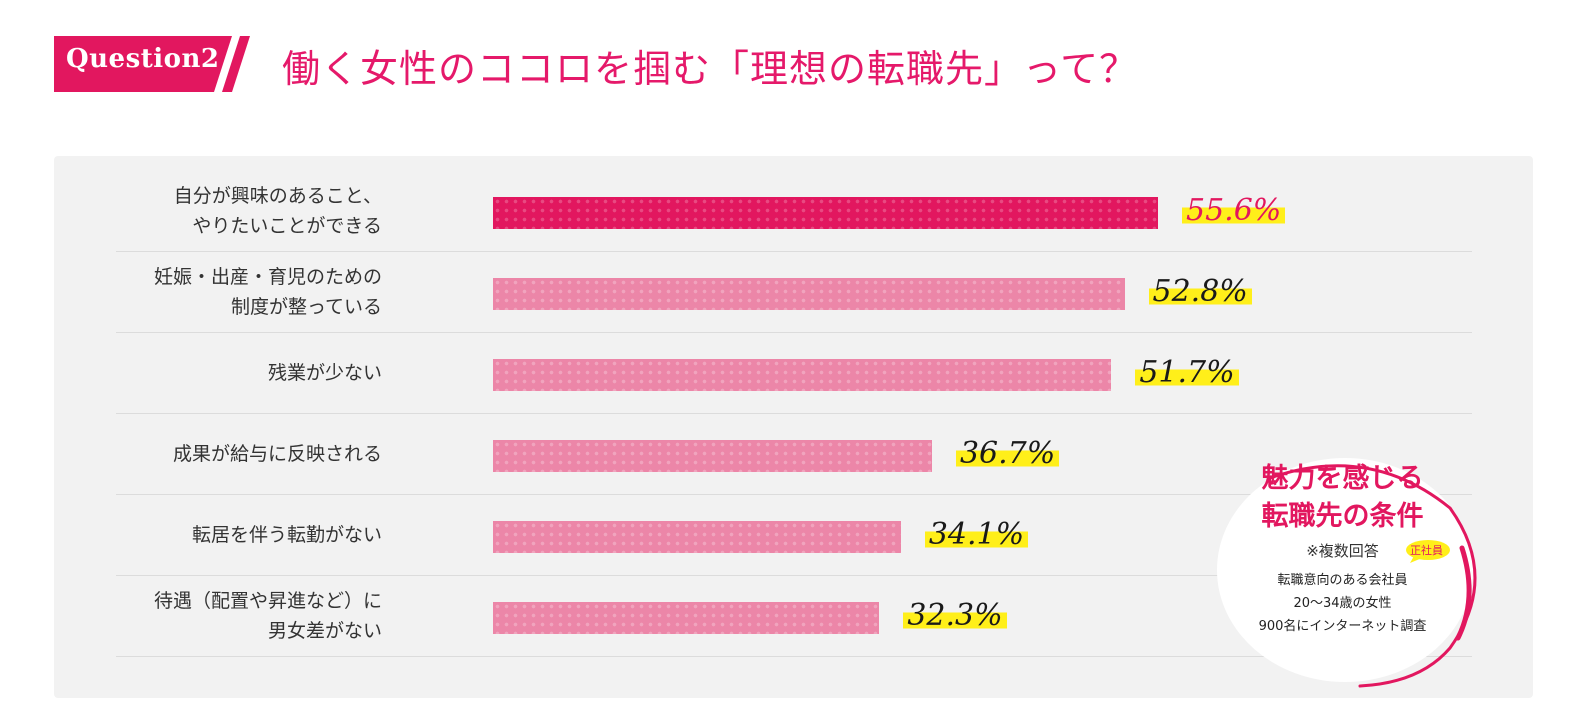 Image resolution: width=1573 pixels, height=723 pixels. I want to click on chart-row: 成果が給与に反映される 36.7%, so click(794, 454).